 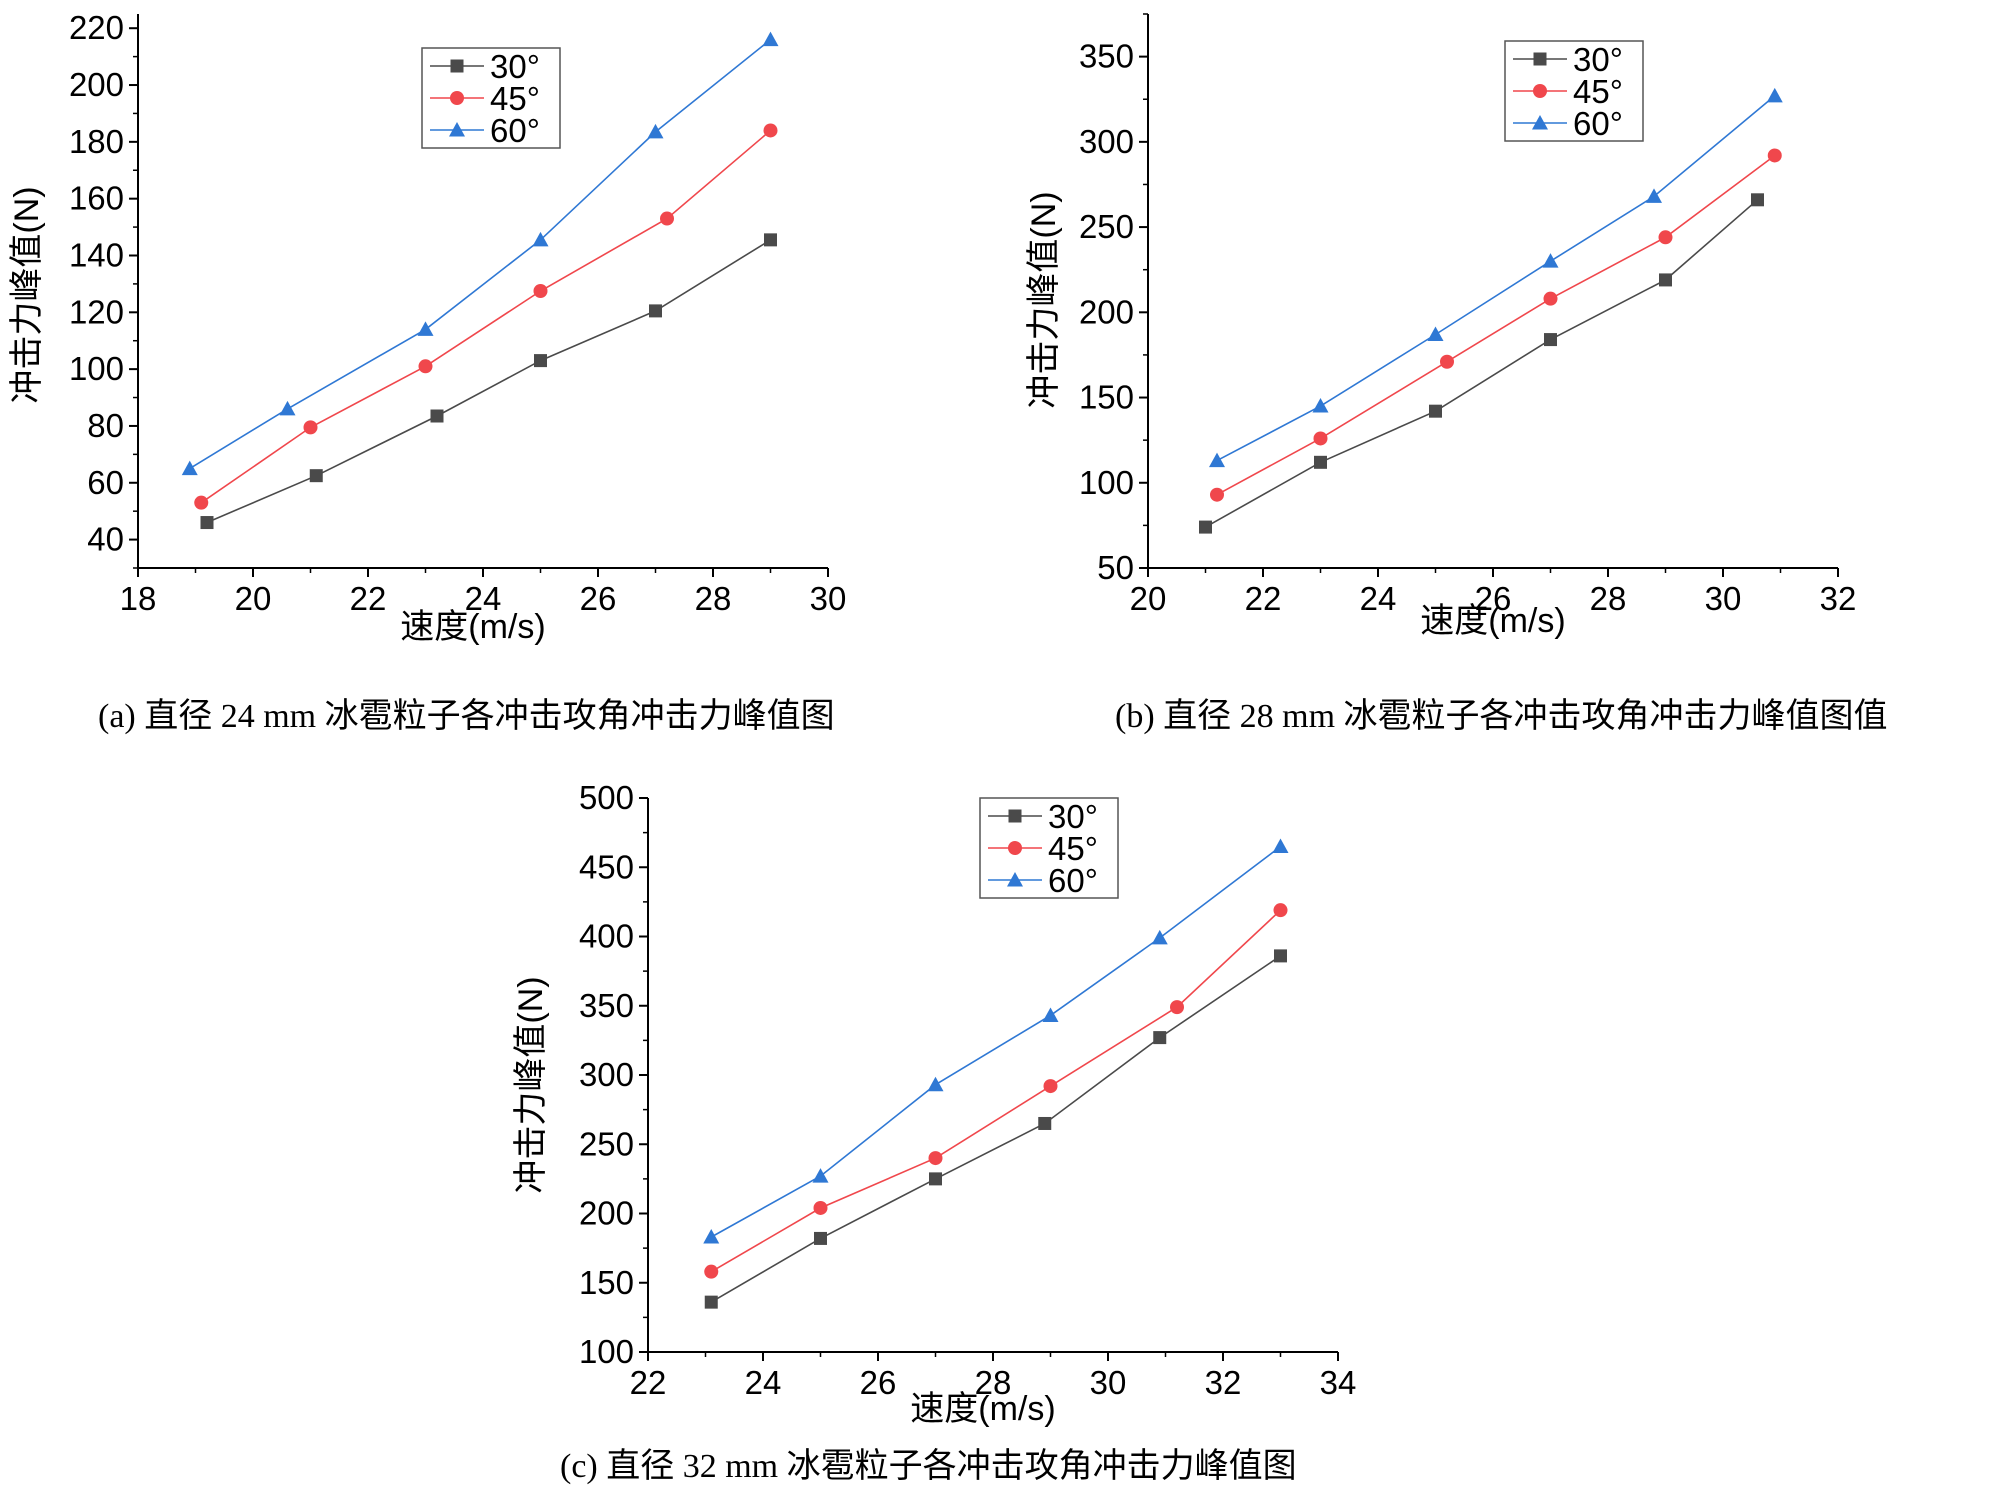 What do you see at coordinates (606, 797) in the screenshot?
I see `y-tick-label: 500` at bounding box center [606, 797].